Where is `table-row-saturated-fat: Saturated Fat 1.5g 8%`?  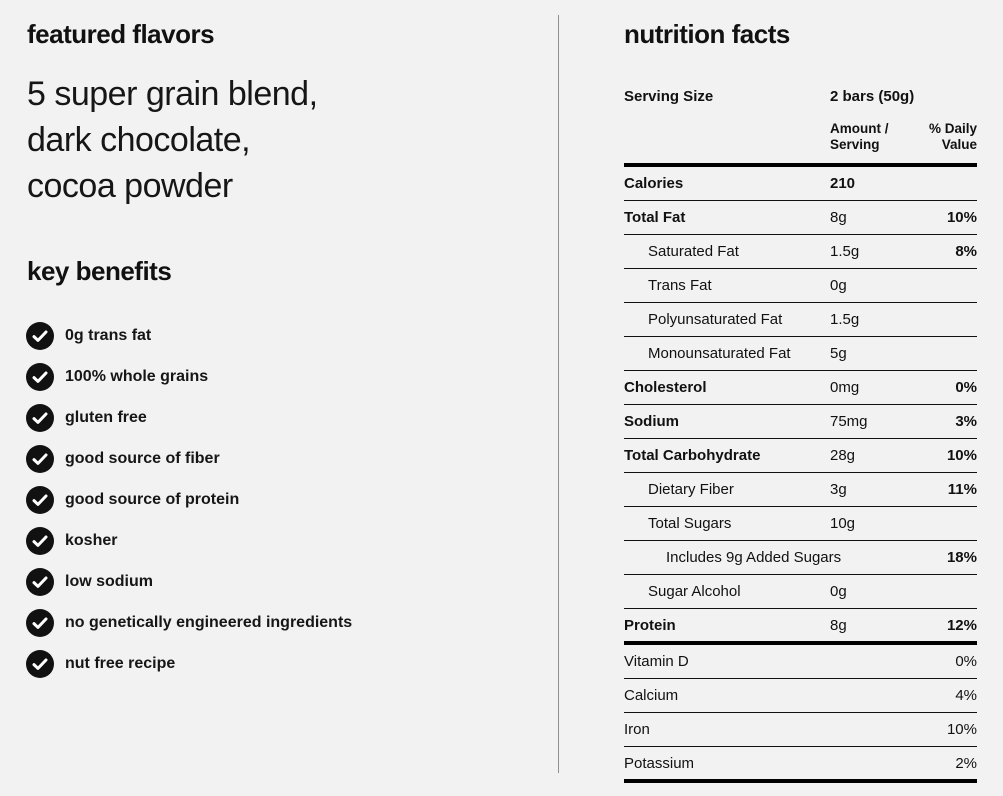 table-row-saturated-fat: Saturated Fat 1.5g 8% is located at coordinates (800, 252).